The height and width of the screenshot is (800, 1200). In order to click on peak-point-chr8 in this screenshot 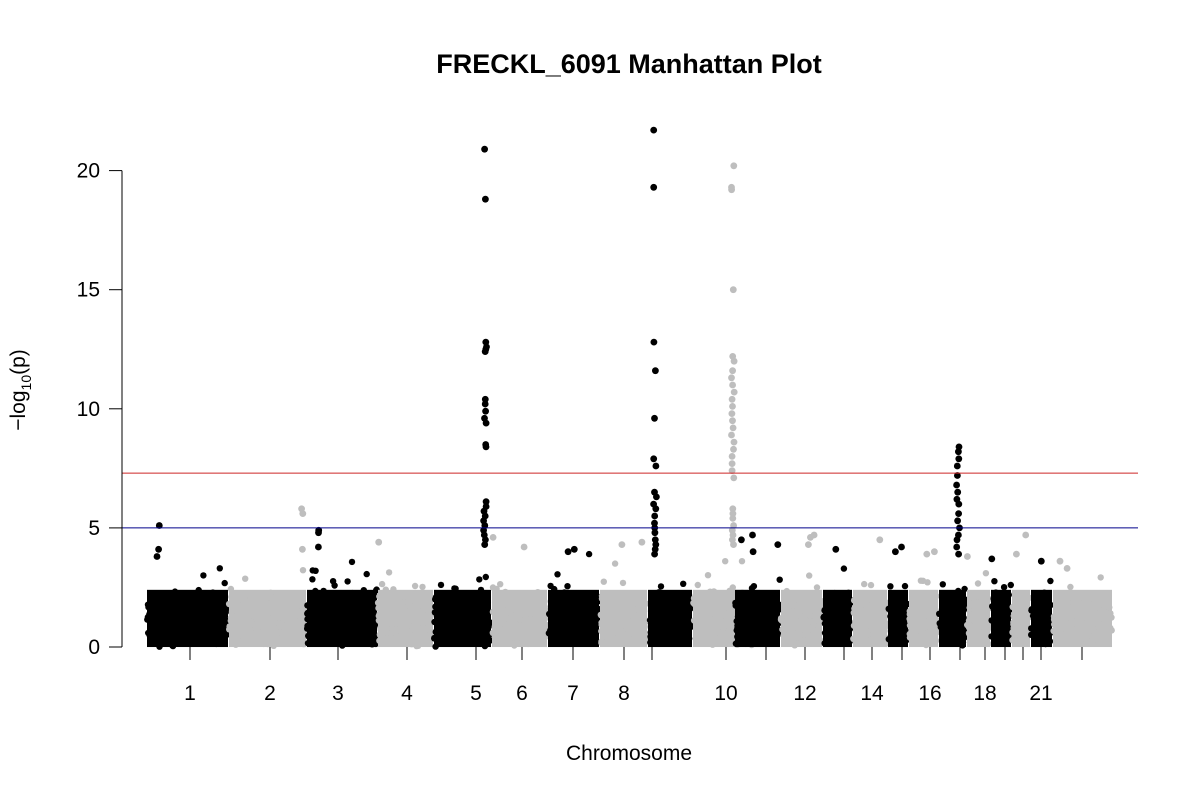, I will do `click(642, 542)`.